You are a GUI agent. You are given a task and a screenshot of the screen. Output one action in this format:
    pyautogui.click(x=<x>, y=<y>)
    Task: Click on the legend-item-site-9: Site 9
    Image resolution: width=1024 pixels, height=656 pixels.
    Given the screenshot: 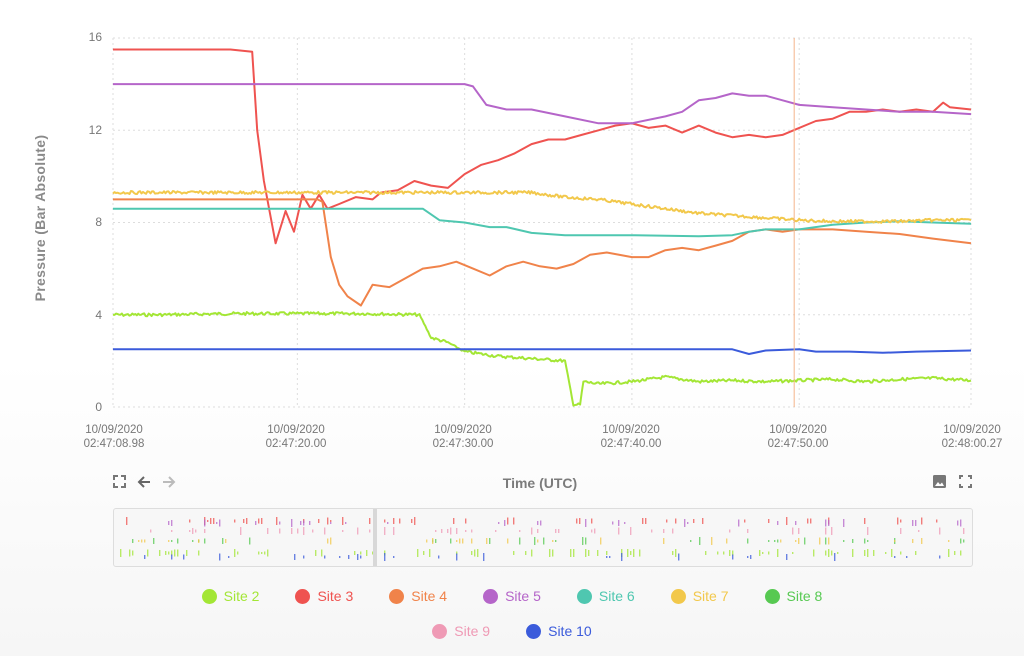 What is the action you would take?
    pyautogui.click(x=461, y=631)
    